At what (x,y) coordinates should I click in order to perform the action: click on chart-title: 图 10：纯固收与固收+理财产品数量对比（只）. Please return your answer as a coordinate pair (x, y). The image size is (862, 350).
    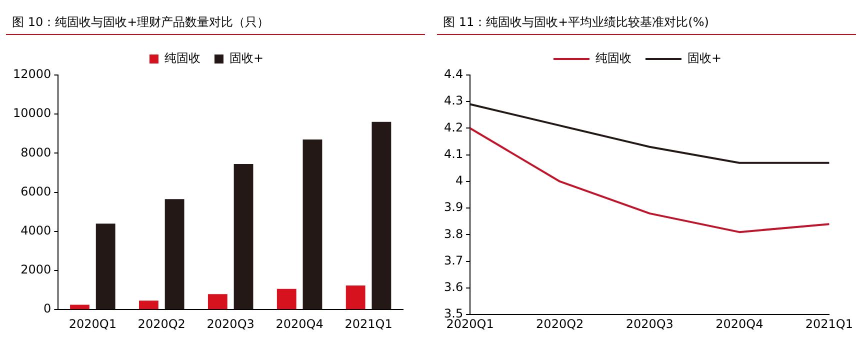
    Looking at the image, I should click on (215, 17).